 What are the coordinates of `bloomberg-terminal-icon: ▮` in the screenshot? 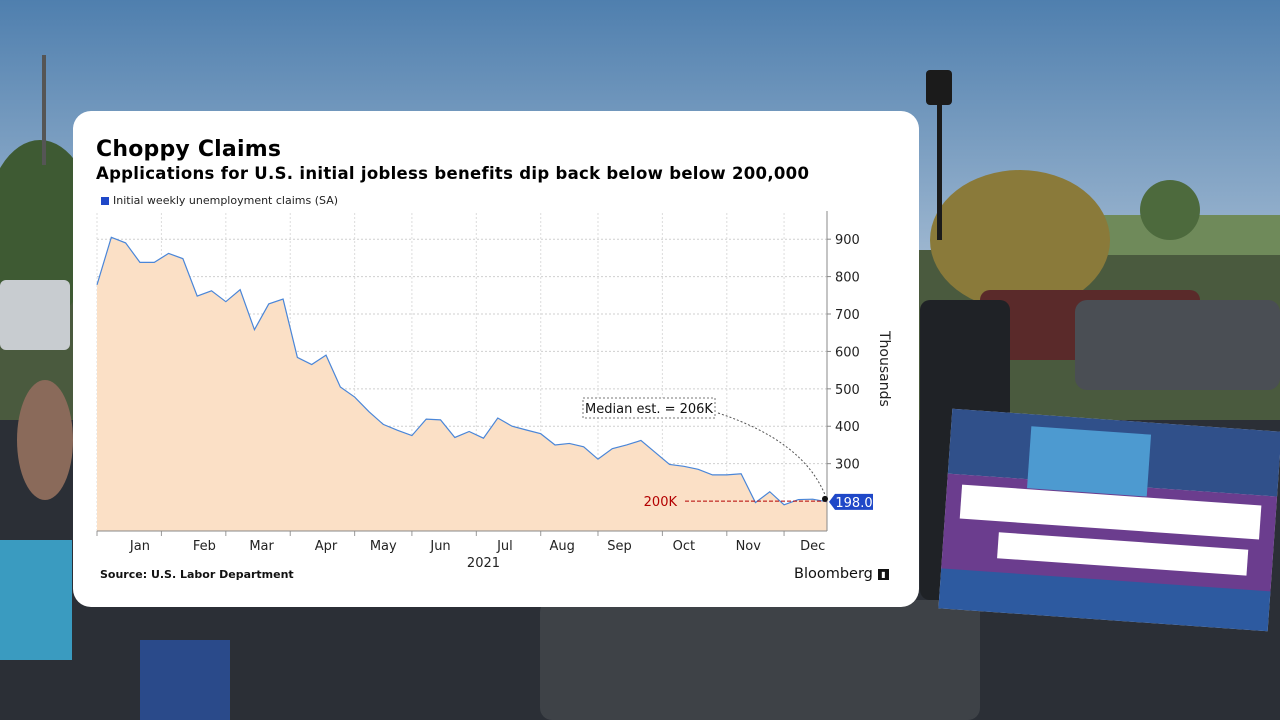 It's located at (883, 574).